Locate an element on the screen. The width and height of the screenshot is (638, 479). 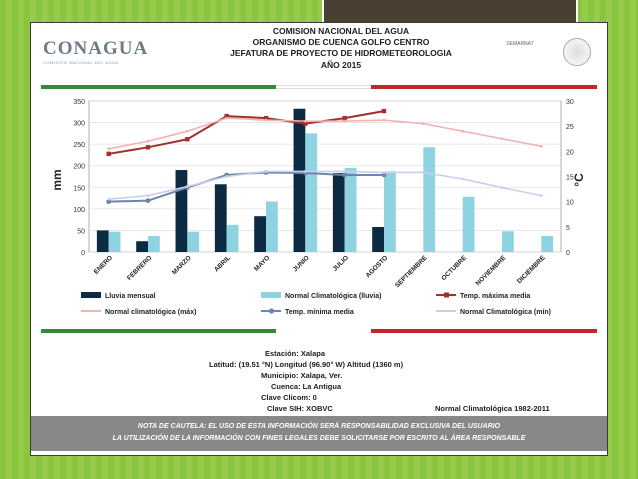
x-tick-label: JUNIO is located at coordinates (301, 263).